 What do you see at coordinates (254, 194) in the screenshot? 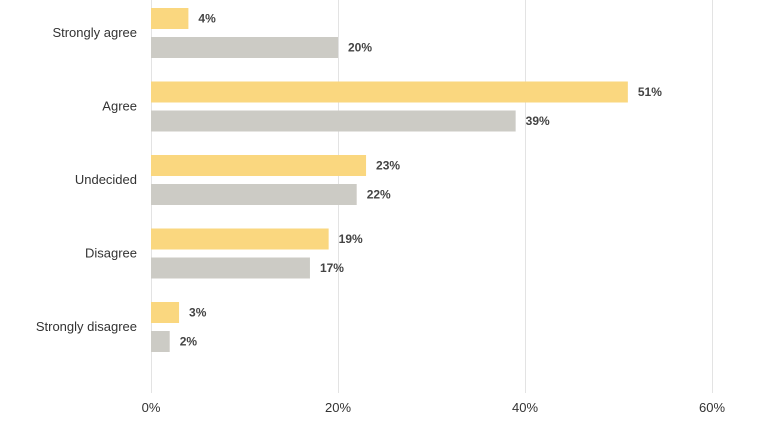
I see `bar-series-2-undecided` at bounding box center [254, 194].